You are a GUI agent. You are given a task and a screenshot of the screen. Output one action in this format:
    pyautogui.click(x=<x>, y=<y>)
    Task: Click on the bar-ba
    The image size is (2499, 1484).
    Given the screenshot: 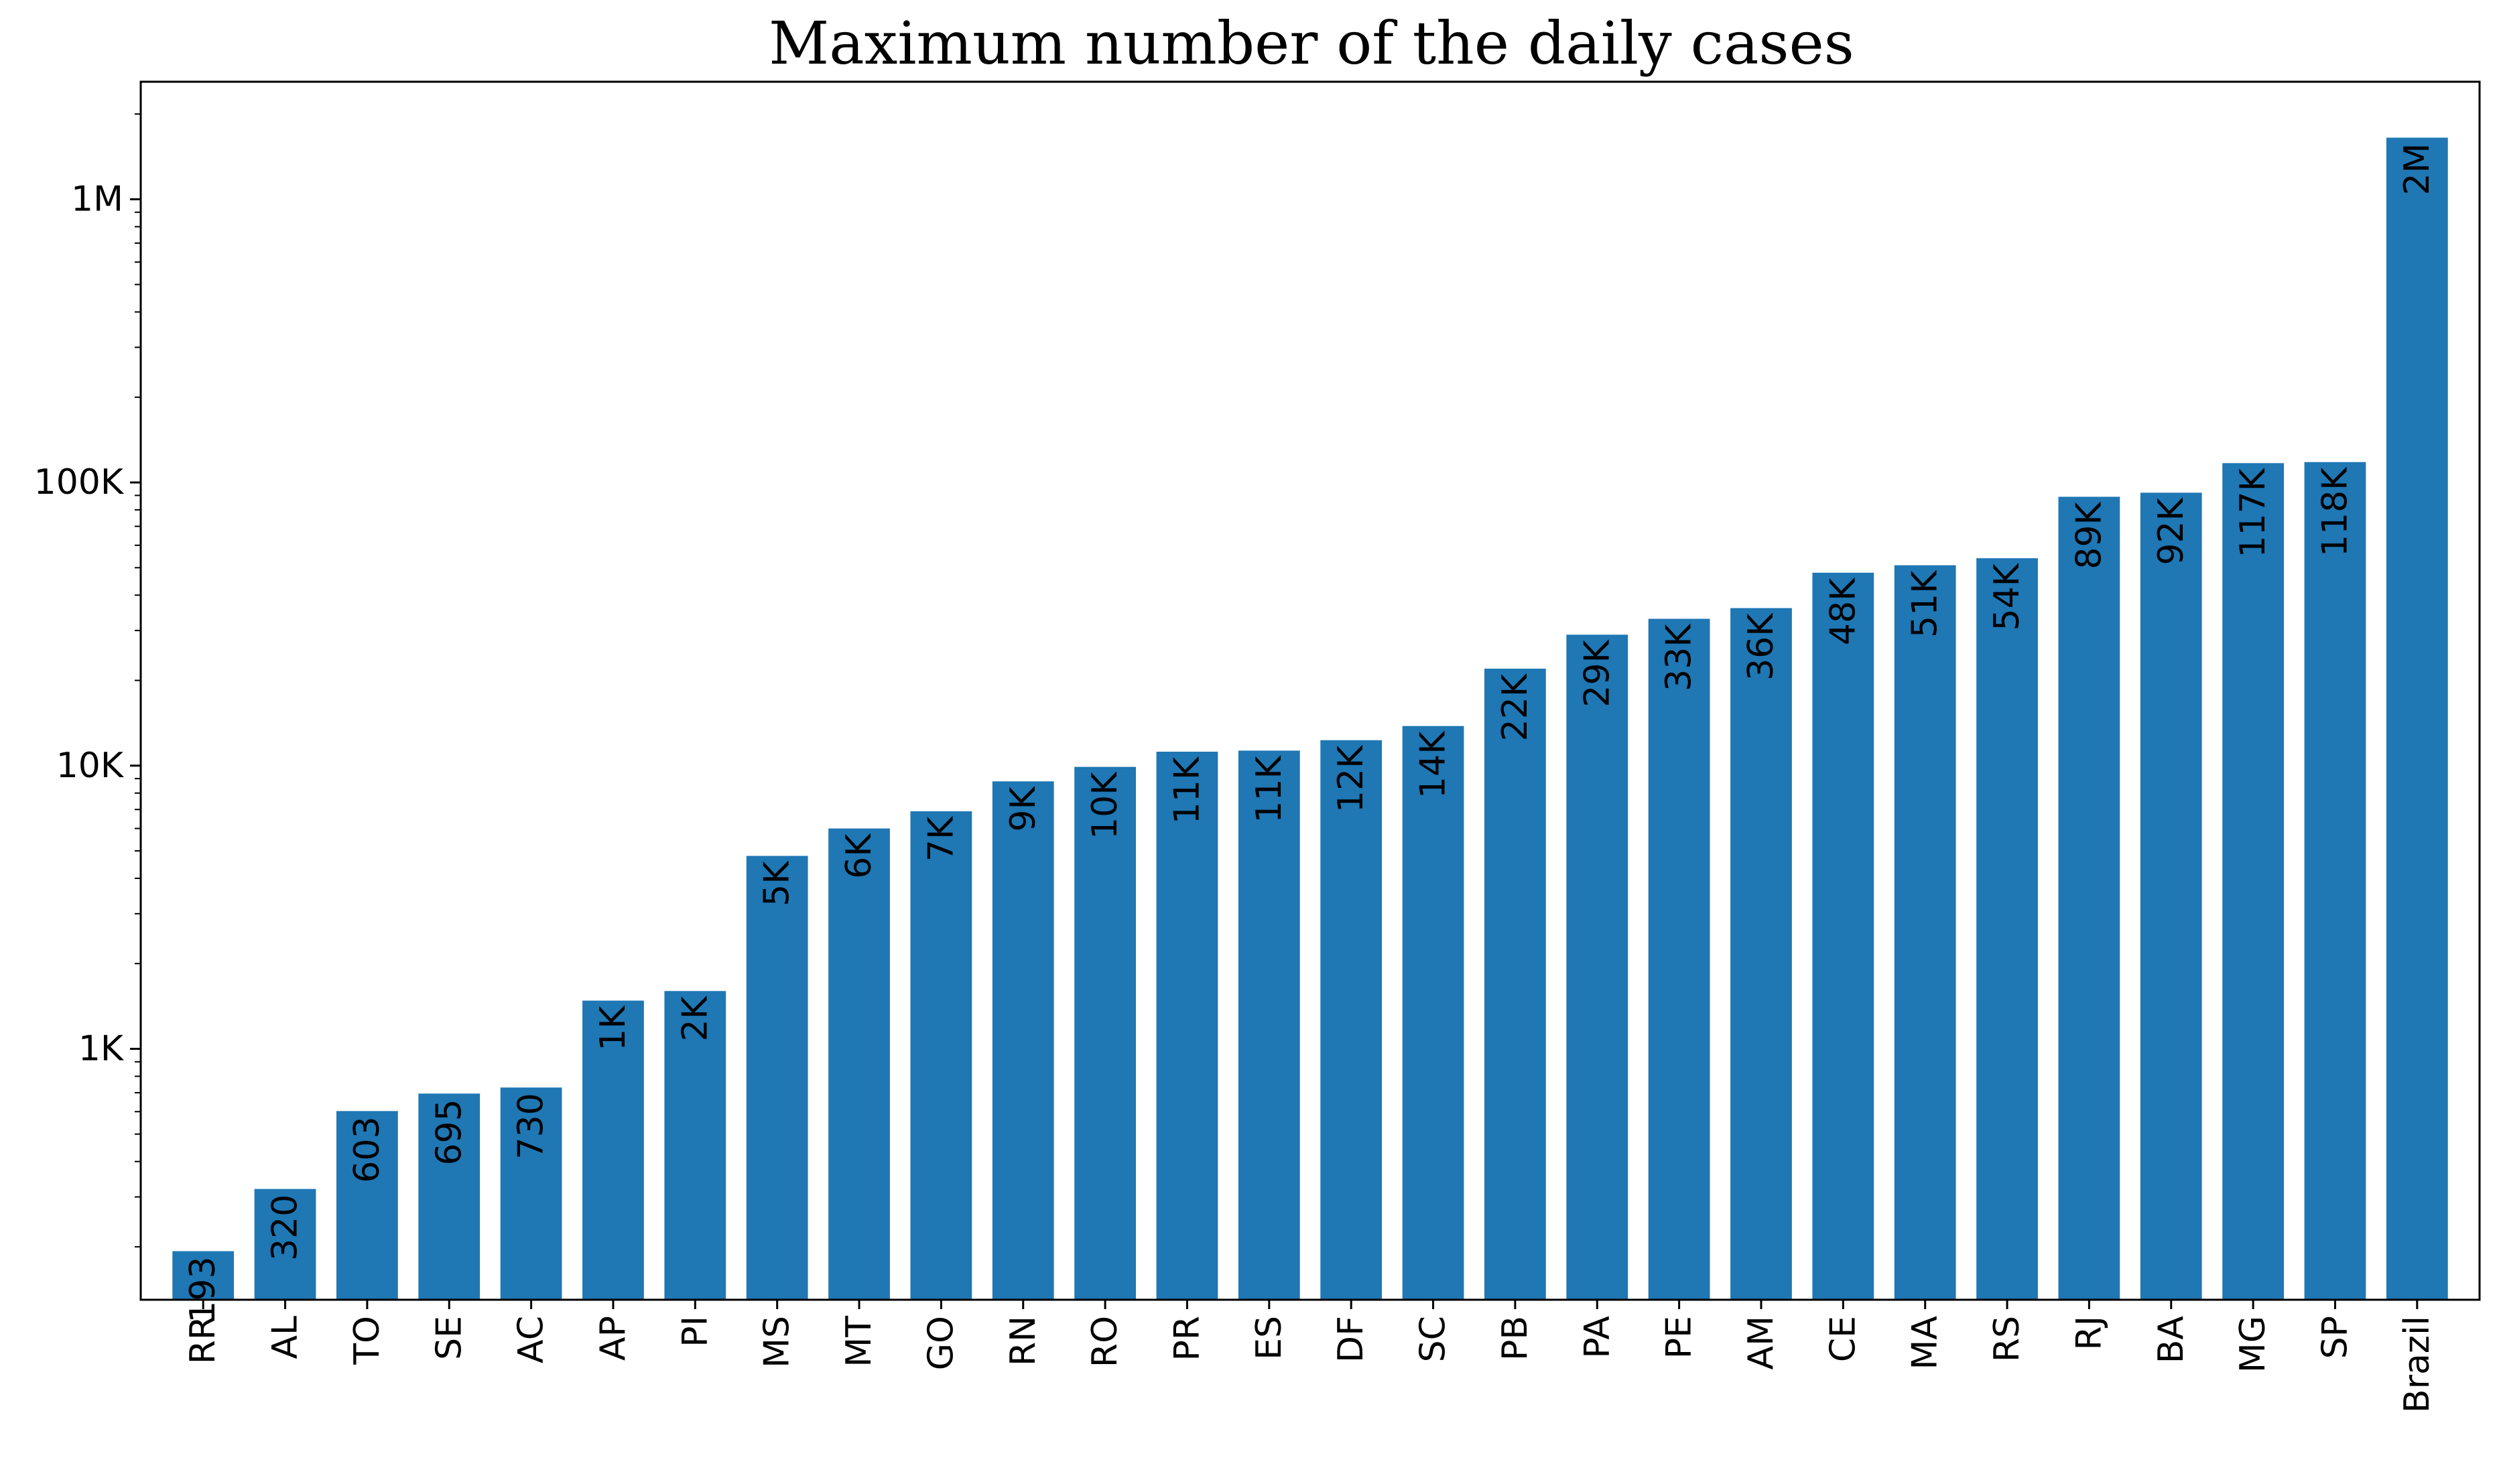 What is the action you would take?
    pyautogui.click(x=2171, y=896)
    